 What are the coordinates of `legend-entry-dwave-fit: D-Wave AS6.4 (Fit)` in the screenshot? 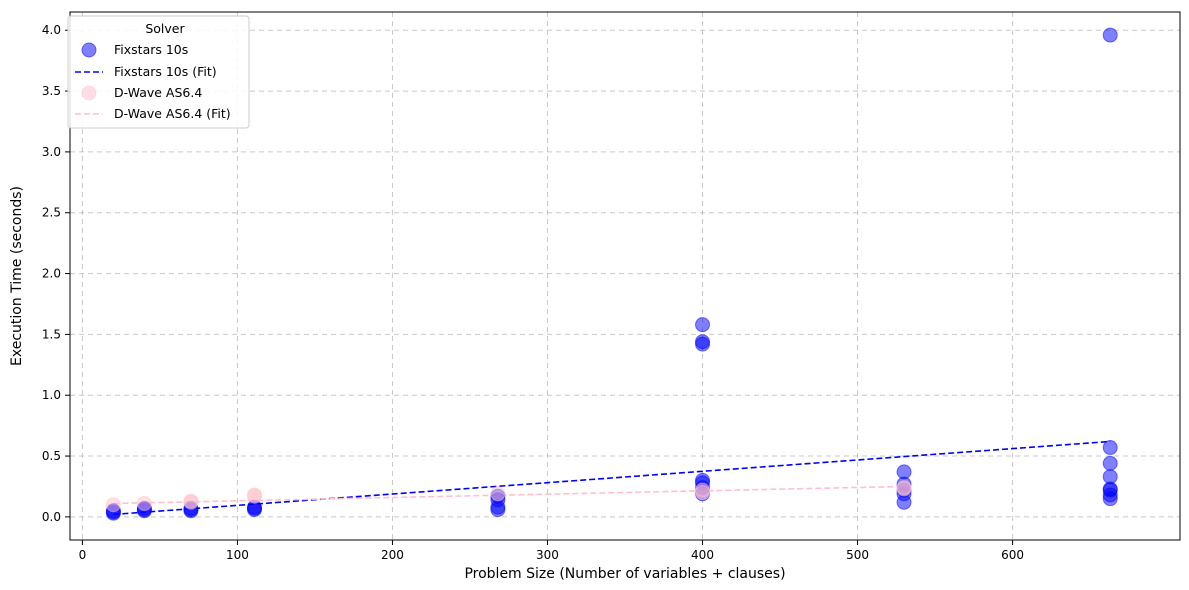 It's located at (172, 113).